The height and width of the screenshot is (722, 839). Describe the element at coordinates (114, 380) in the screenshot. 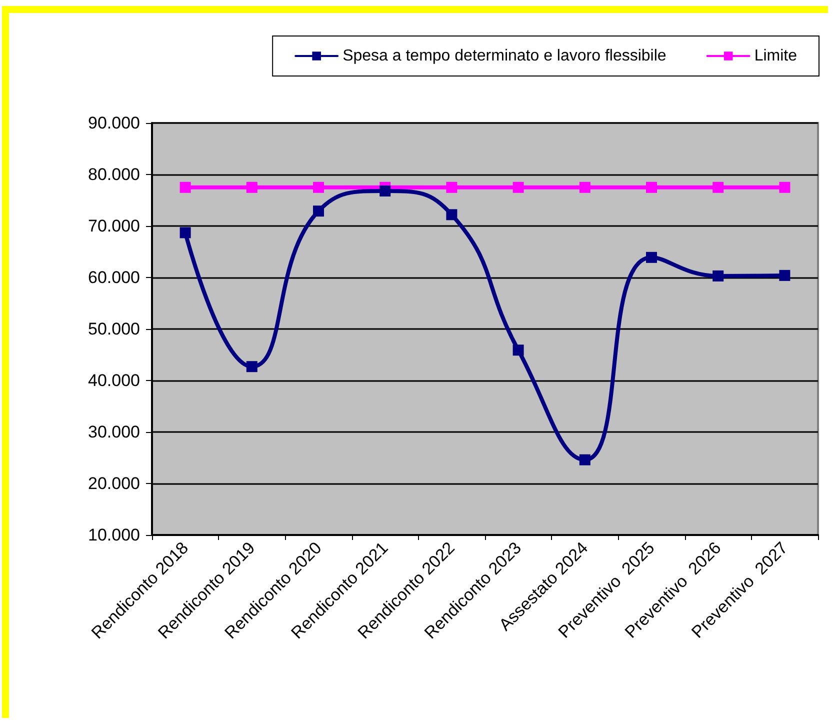

I see `y-tick-label: 40.000` at that location.